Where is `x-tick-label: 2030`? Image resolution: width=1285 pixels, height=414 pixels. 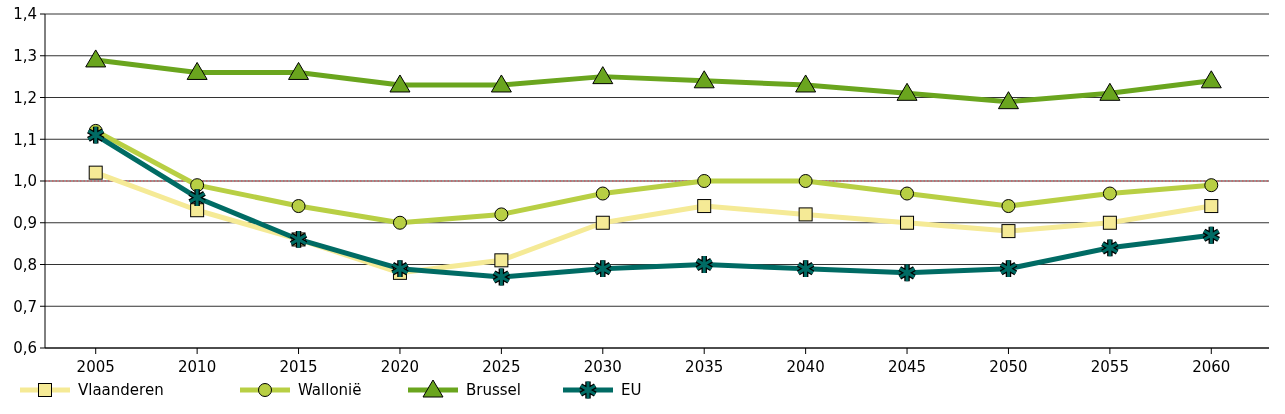
x-tick-label: 2030 is located at coordinates (602, 367).